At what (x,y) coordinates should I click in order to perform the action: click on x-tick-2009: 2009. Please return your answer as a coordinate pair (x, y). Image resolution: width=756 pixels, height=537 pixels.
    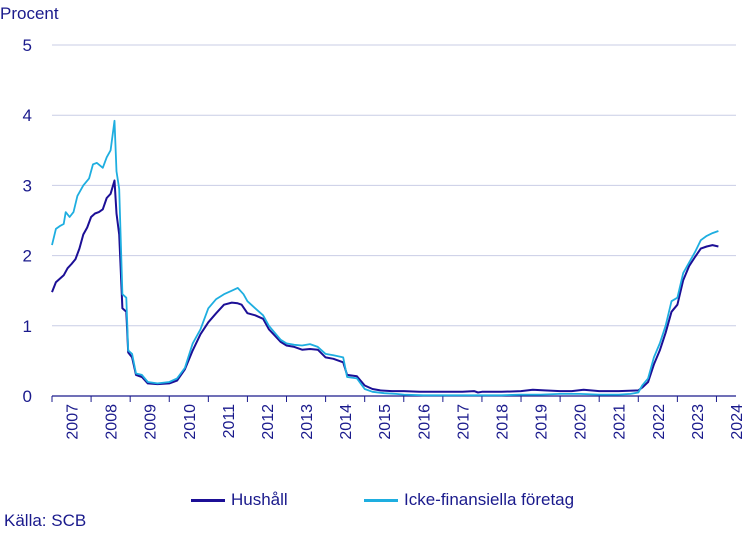
    Looking at the image, I should click on (151, 422).